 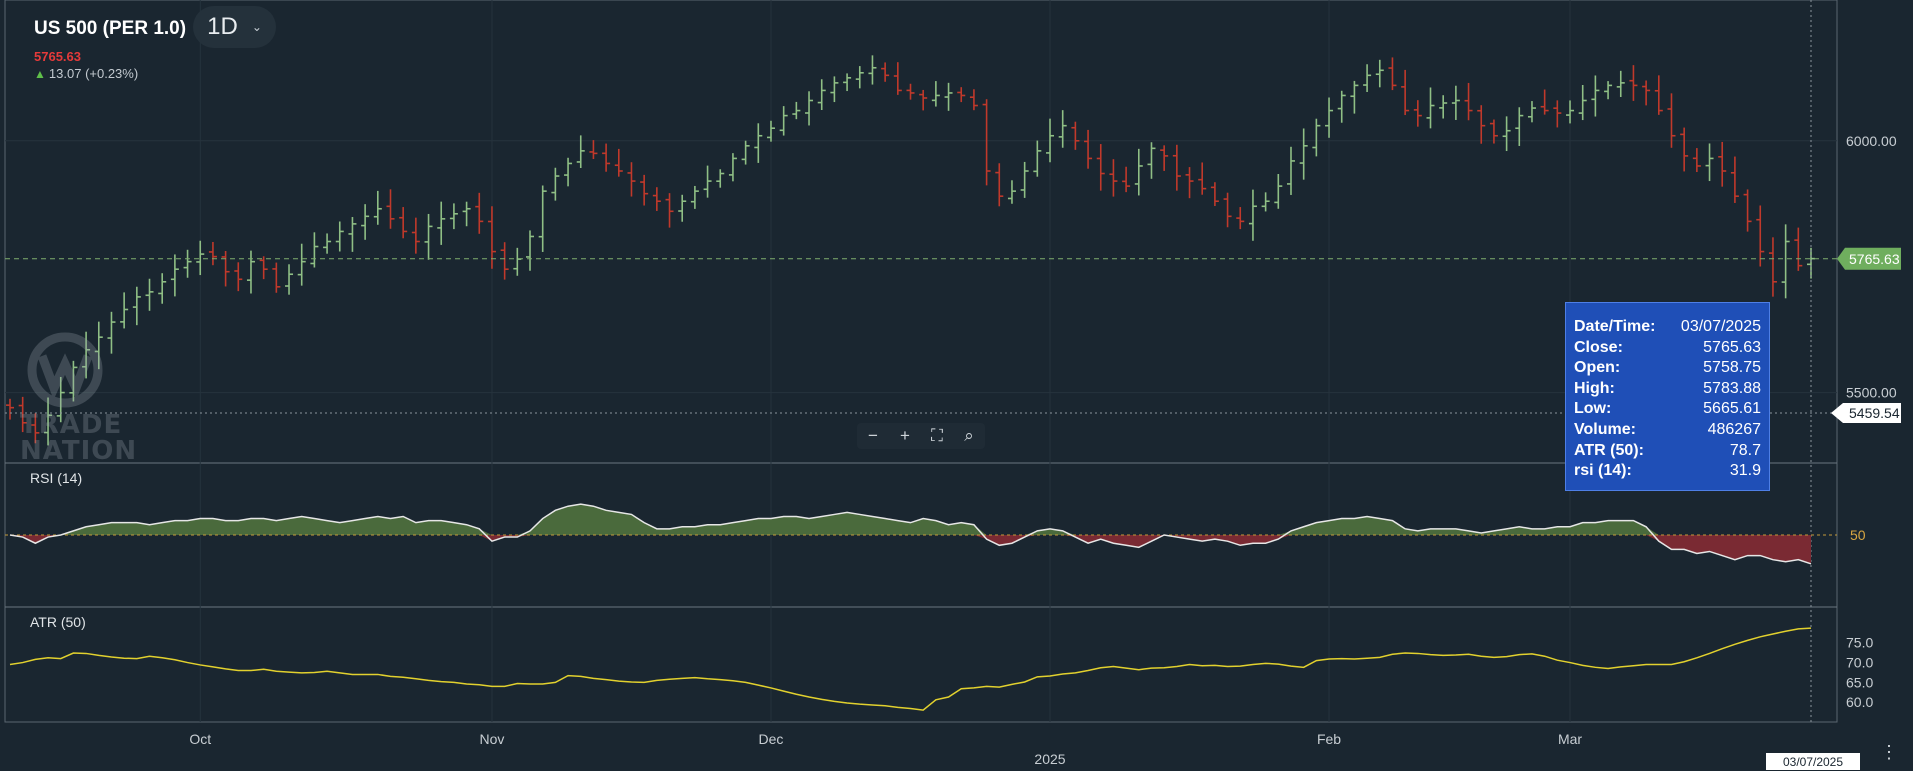 I want to click on atr-tick-label: 60.0, so click(x=1859, y=702).